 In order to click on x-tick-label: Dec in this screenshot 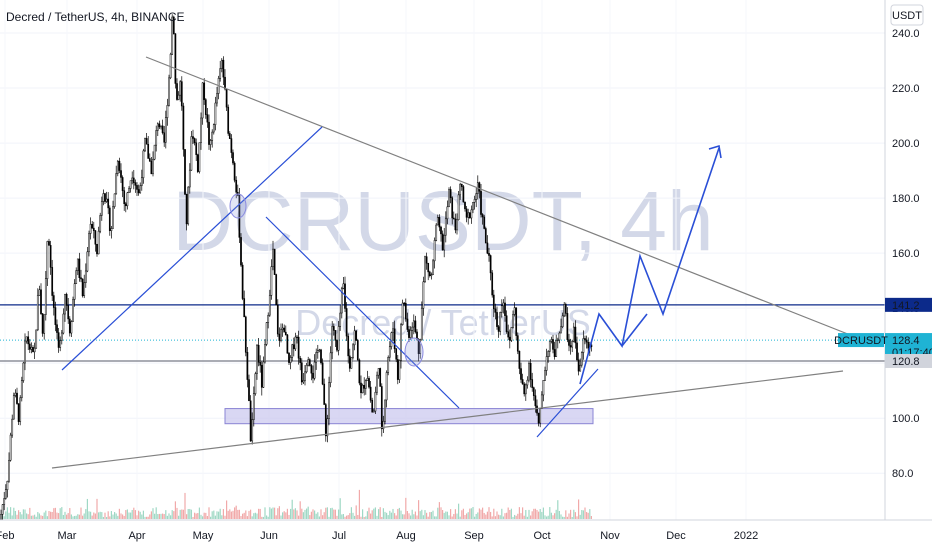, I will do `click(676, 536)`.